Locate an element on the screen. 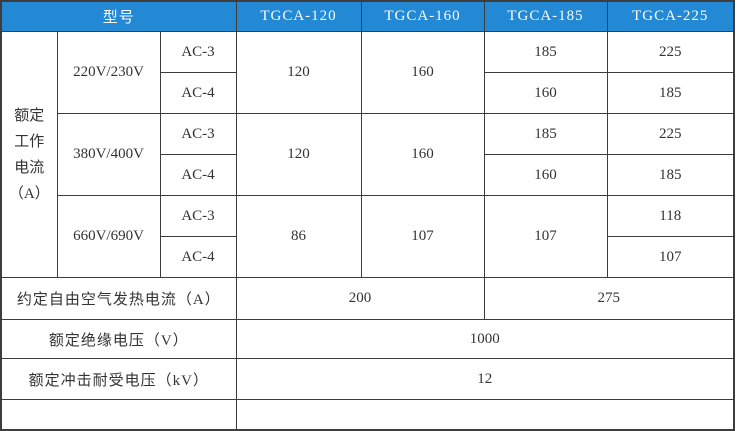 The image size is (738, 431). thermal-current-label: 约定自由空气发热电流（A） is located at coordinates (118, 298).